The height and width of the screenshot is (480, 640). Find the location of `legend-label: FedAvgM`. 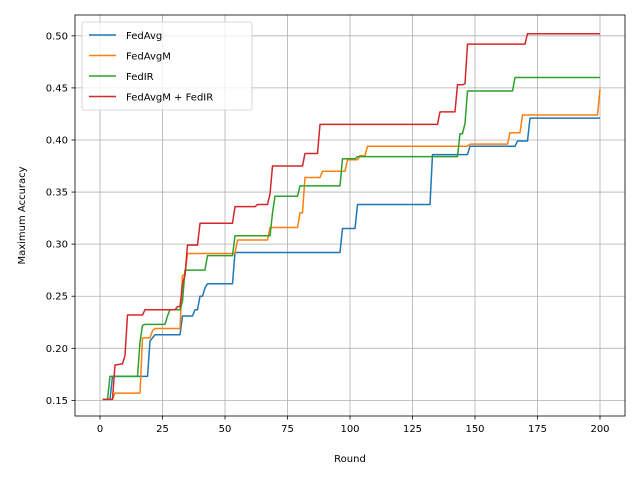

legend-label: FedAvgM is located at coordinates (148, 57).